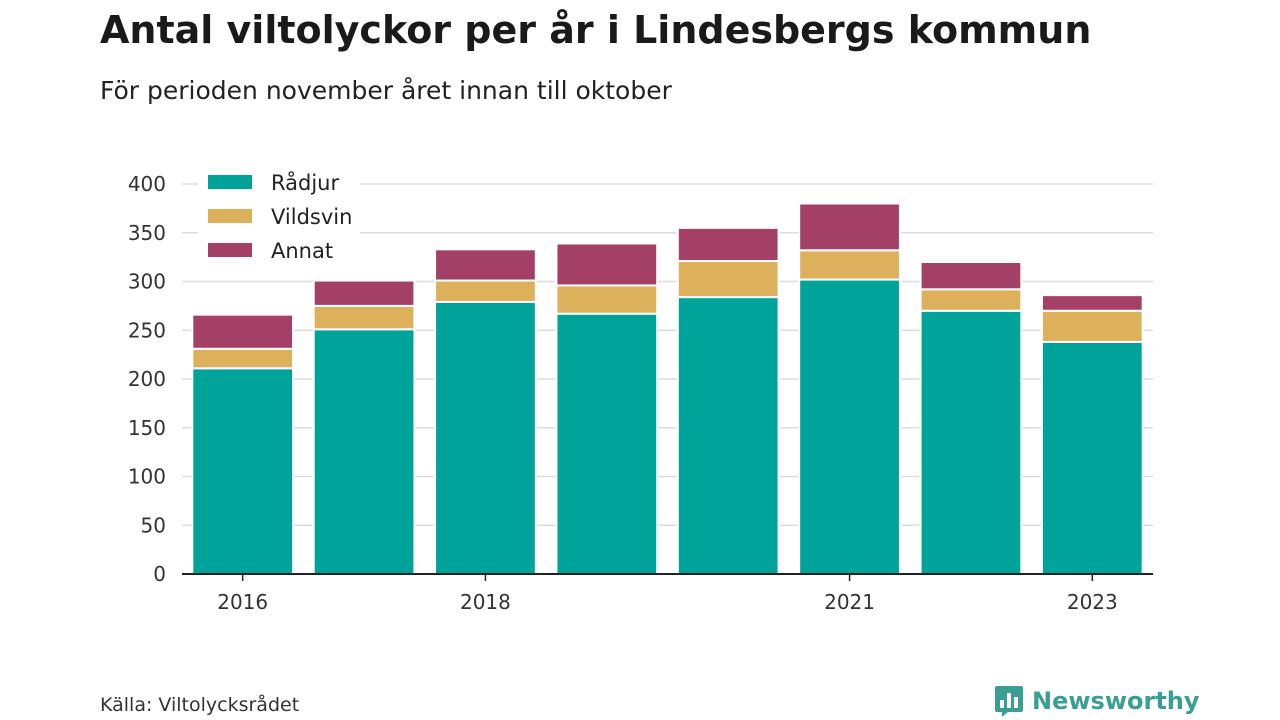  I want to click on x-tick-label: 2018, so click(485, 602).